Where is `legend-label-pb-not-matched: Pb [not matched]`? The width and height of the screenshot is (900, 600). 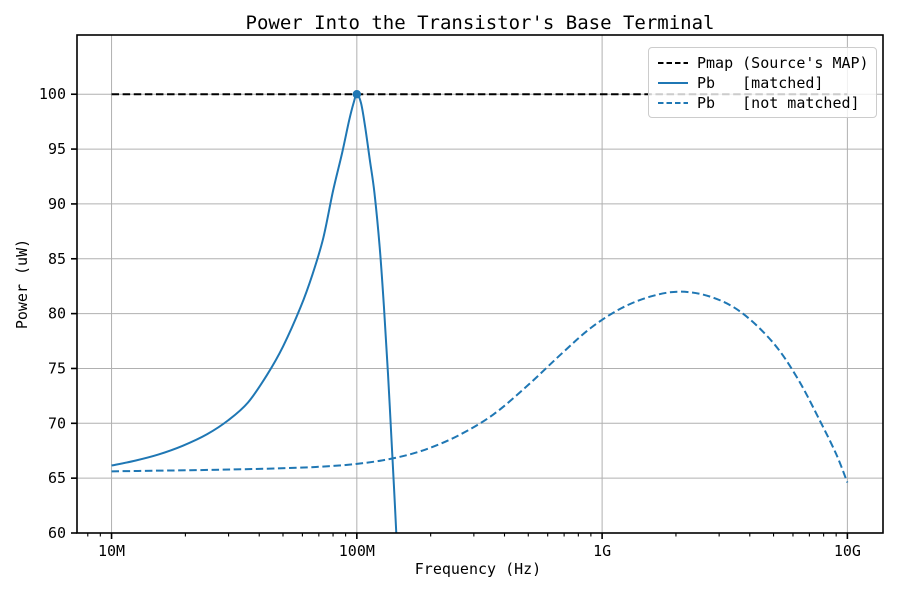
legend-label-pb-not-matched: Pb [not matched] is located at coordinates (778, 103).